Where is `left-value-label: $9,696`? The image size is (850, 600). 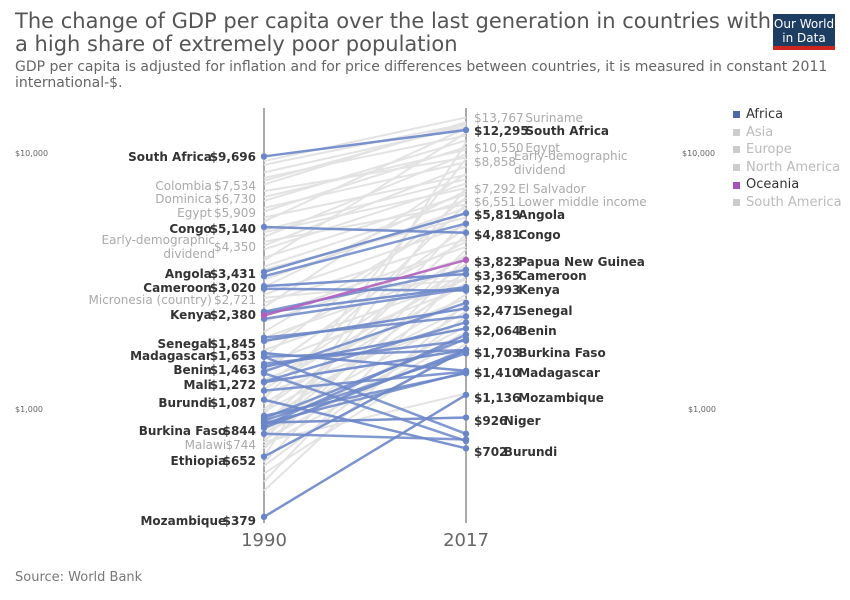 left-value-label: $9,696 is located at coordinates (233, 157).